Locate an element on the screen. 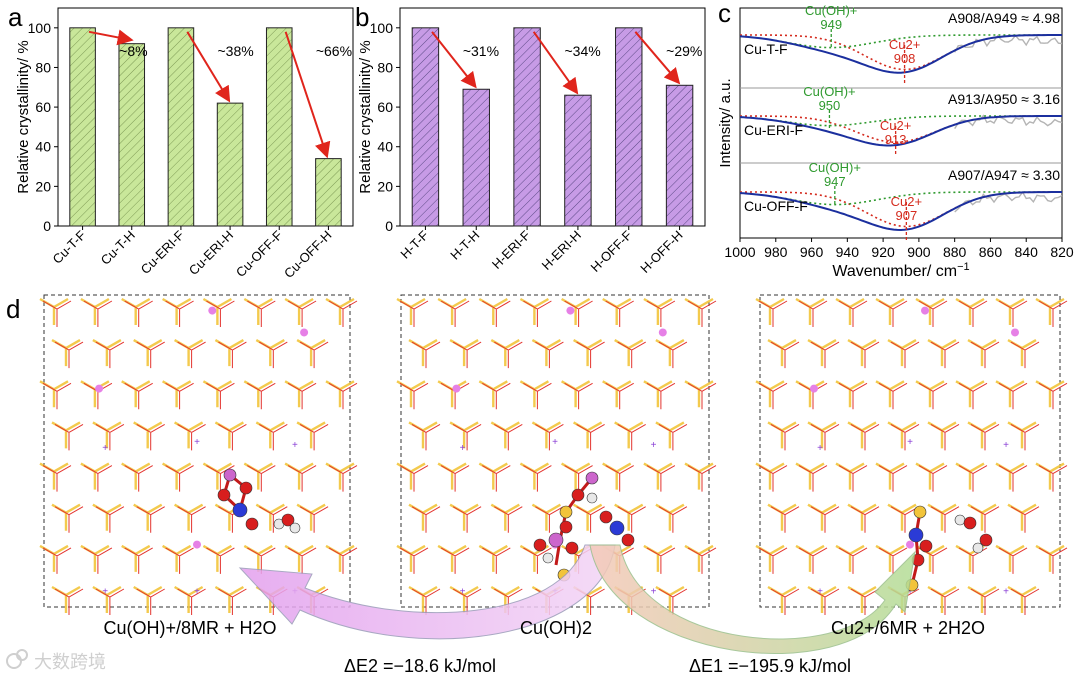  x-tick-label: Cu-T-F is located at coordinates (68, 246).